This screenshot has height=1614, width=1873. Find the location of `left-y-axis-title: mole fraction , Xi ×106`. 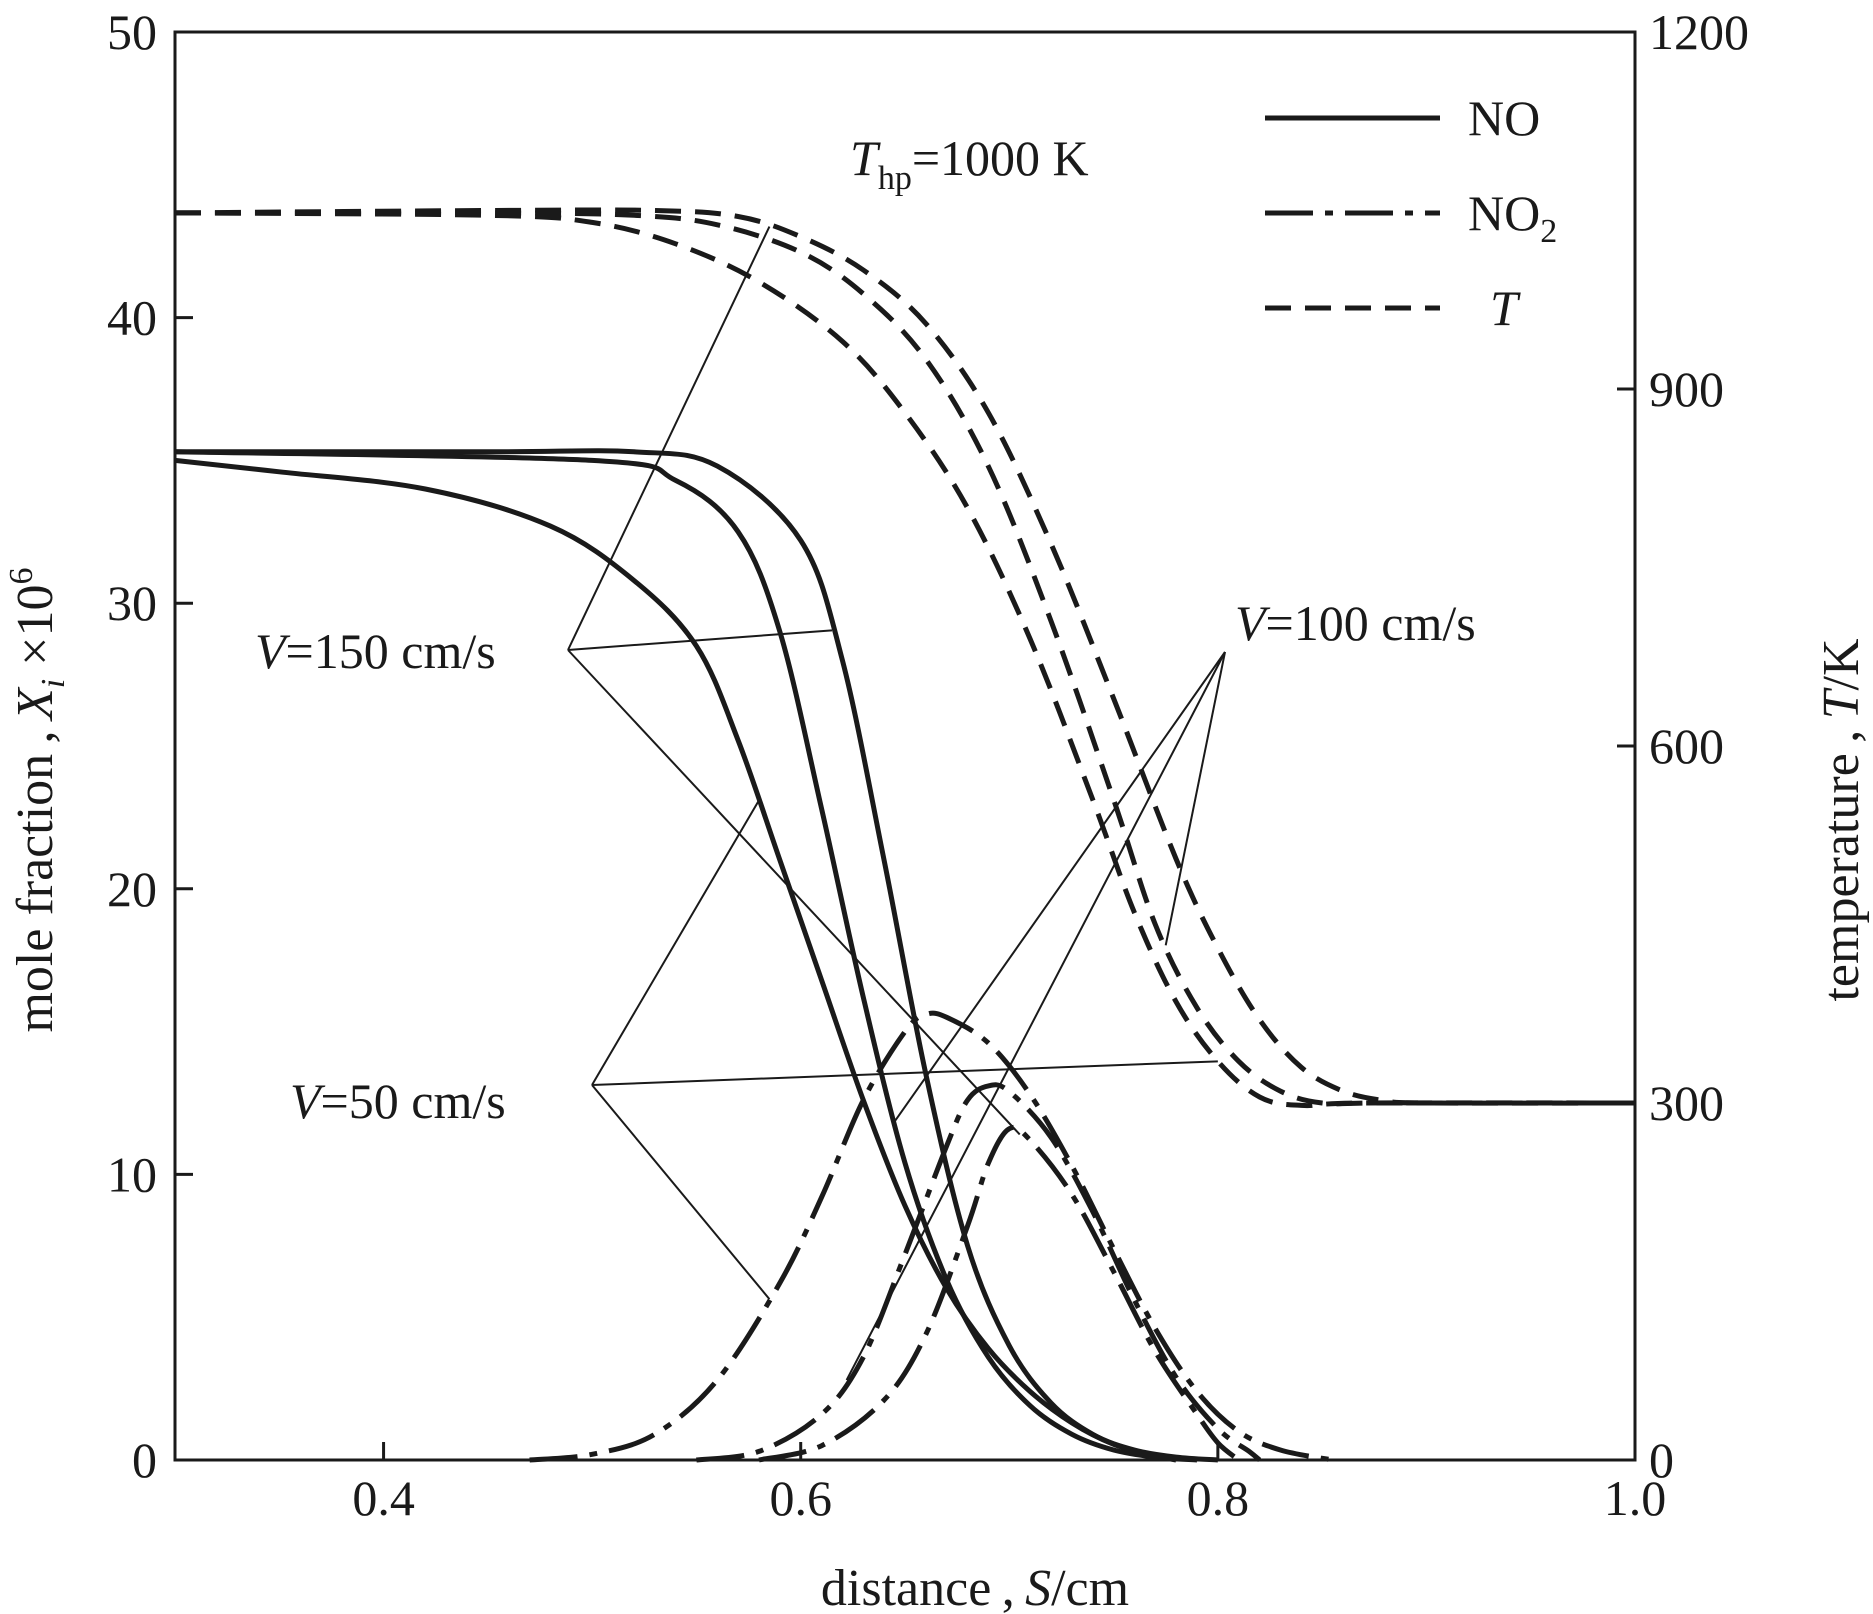

left-y-axis-title: mole fraction , Xi ×106 is located at coordinates (37, 799).